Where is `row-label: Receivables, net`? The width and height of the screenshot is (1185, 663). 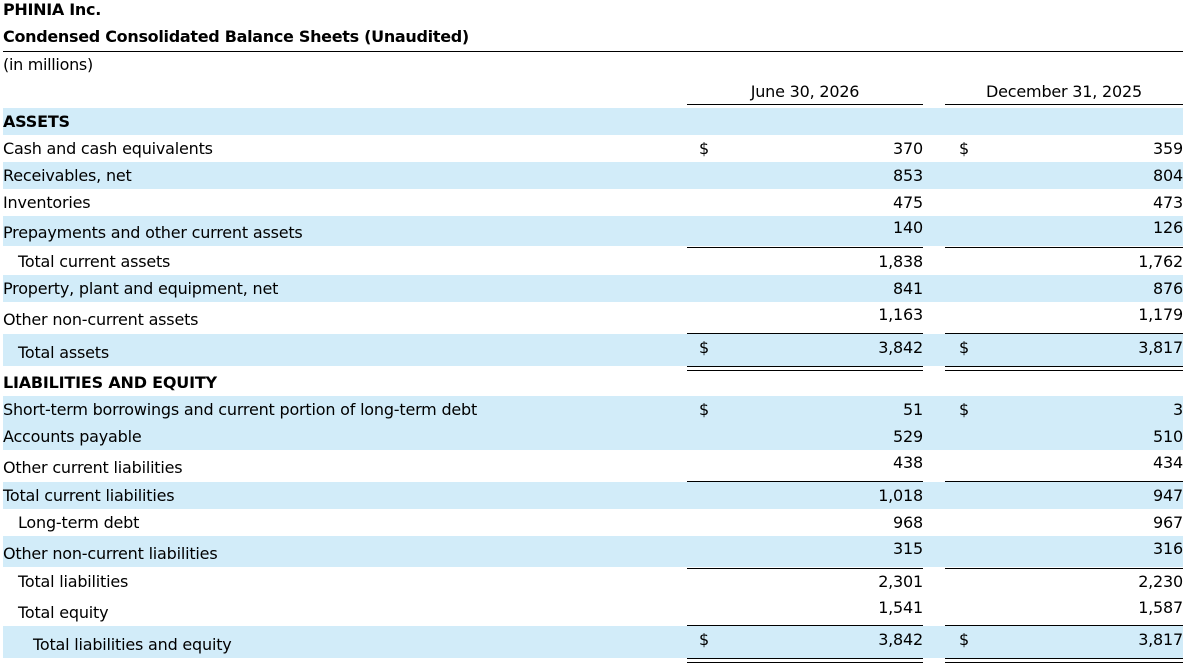
row-label: Receivables, net is located at coordinates (67, 175).